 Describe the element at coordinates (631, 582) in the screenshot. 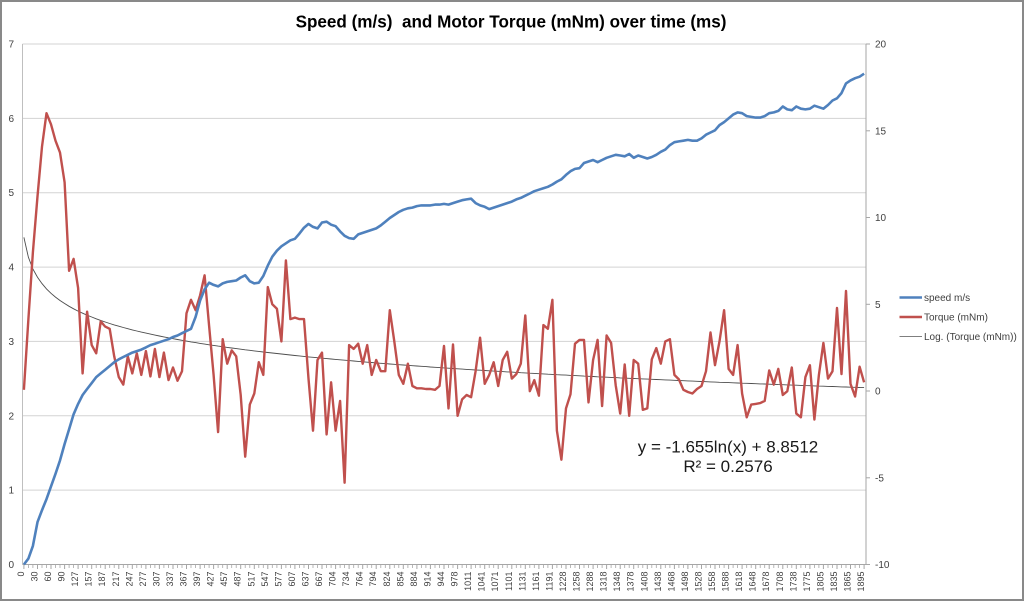

I see `svg-text: 1378` at that location.